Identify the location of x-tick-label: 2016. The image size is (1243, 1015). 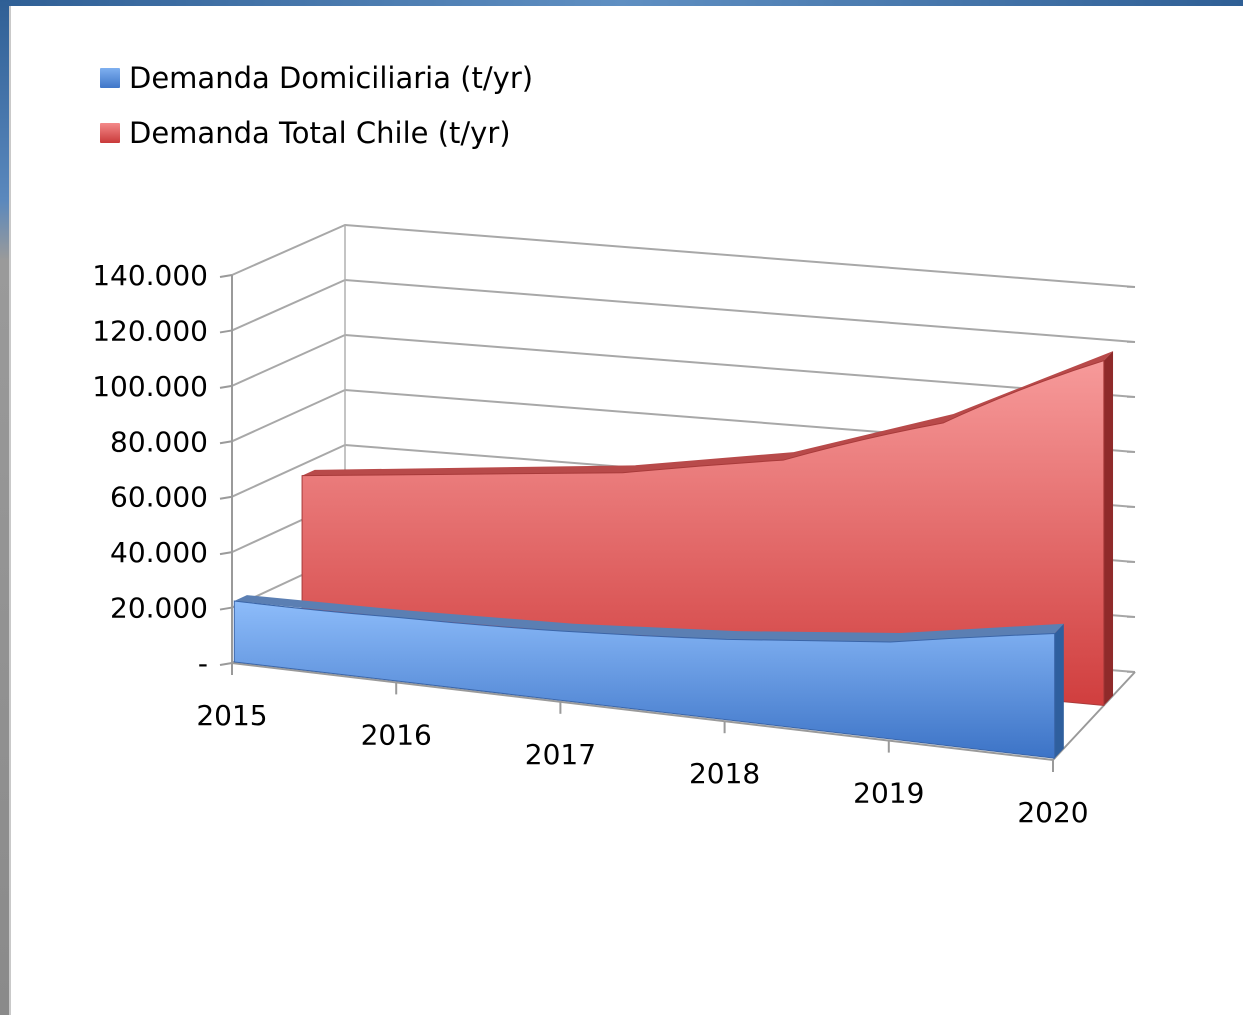
(396, 734).